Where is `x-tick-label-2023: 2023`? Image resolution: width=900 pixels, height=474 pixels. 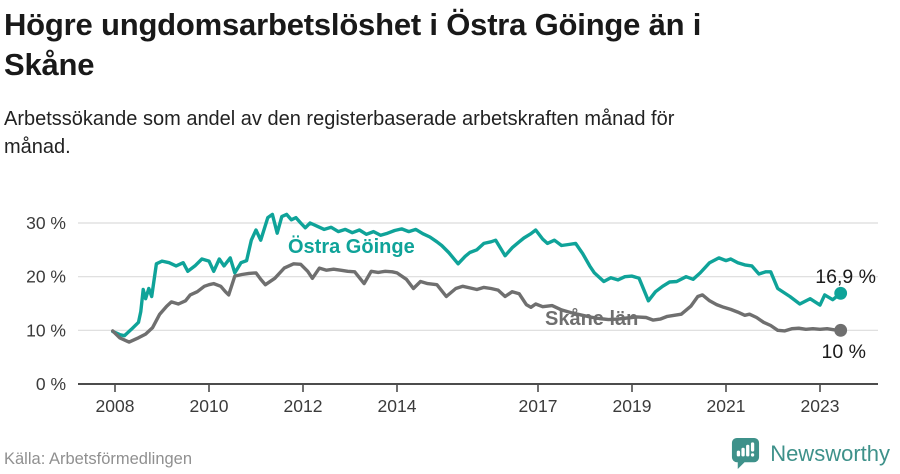 x-tick-label-2023: 2023 is located at coordinates (820, 406).